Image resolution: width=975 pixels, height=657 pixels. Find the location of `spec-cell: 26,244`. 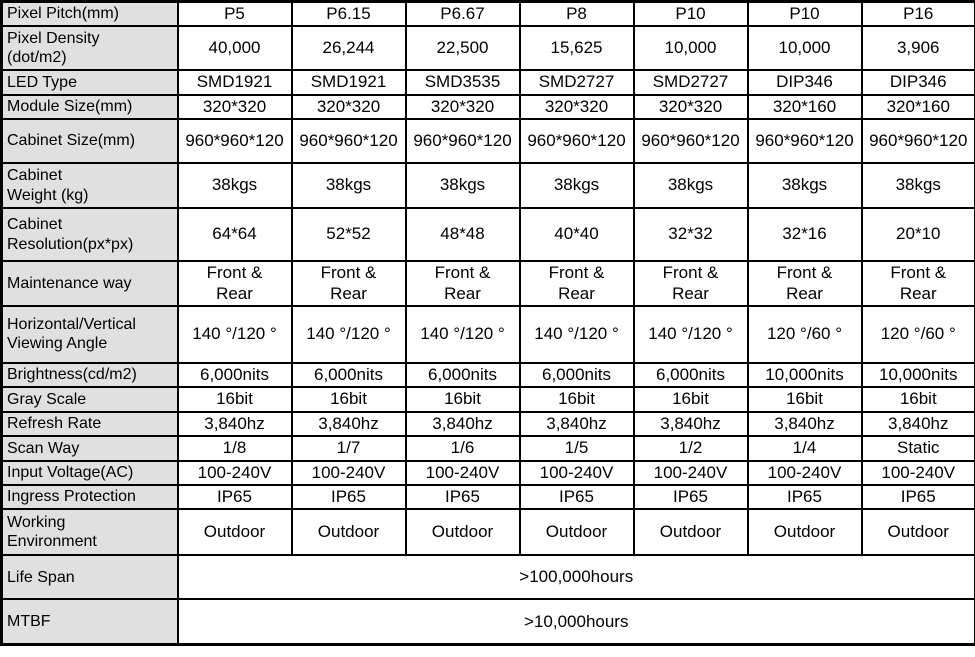

spec-cell: 26,244 is located at coordinates (348, 48).